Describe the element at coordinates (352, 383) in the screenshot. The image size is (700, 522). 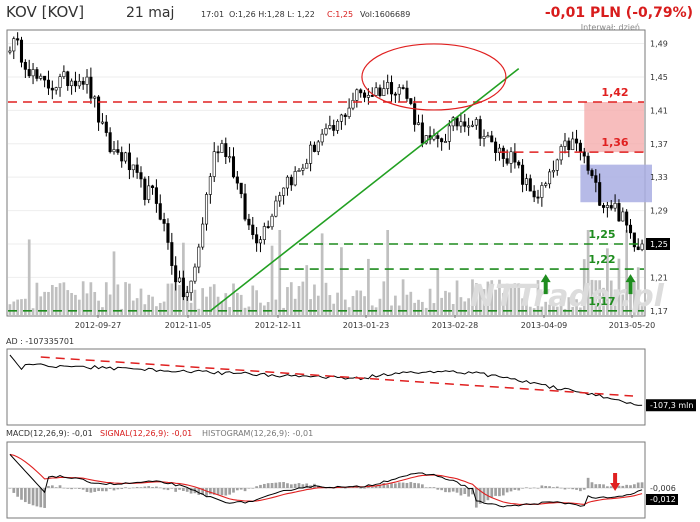
I see `ad-line: -107,3 mln` at that location.